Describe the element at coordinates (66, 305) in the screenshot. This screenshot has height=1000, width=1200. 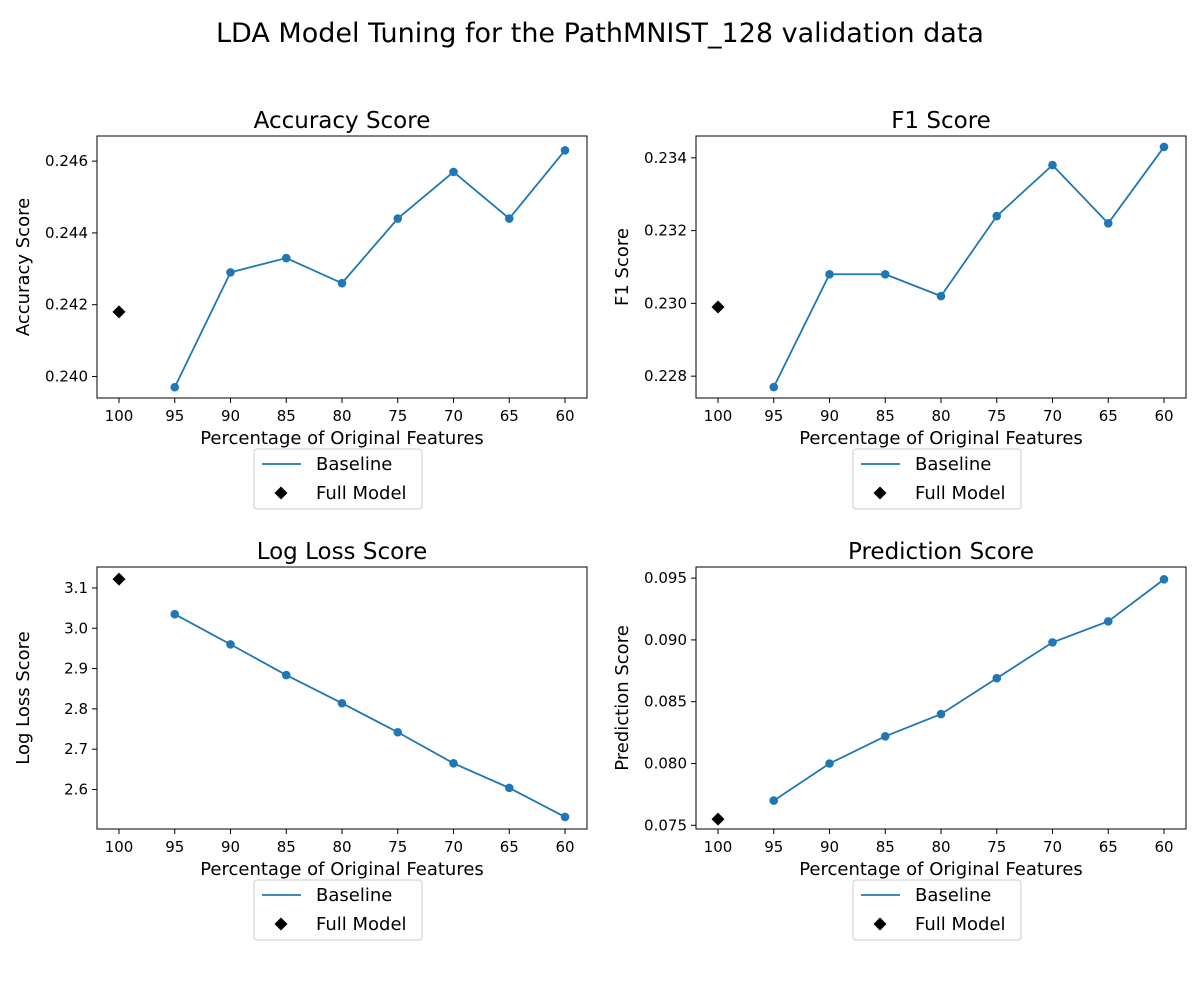
I see `y-tick-label: 0.242` at that location.